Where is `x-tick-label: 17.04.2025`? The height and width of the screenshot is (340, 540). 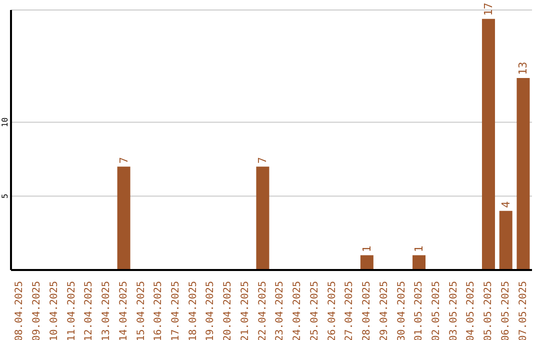
x-tick-label: 17.04.2025 is located at coordinates (176, 310).